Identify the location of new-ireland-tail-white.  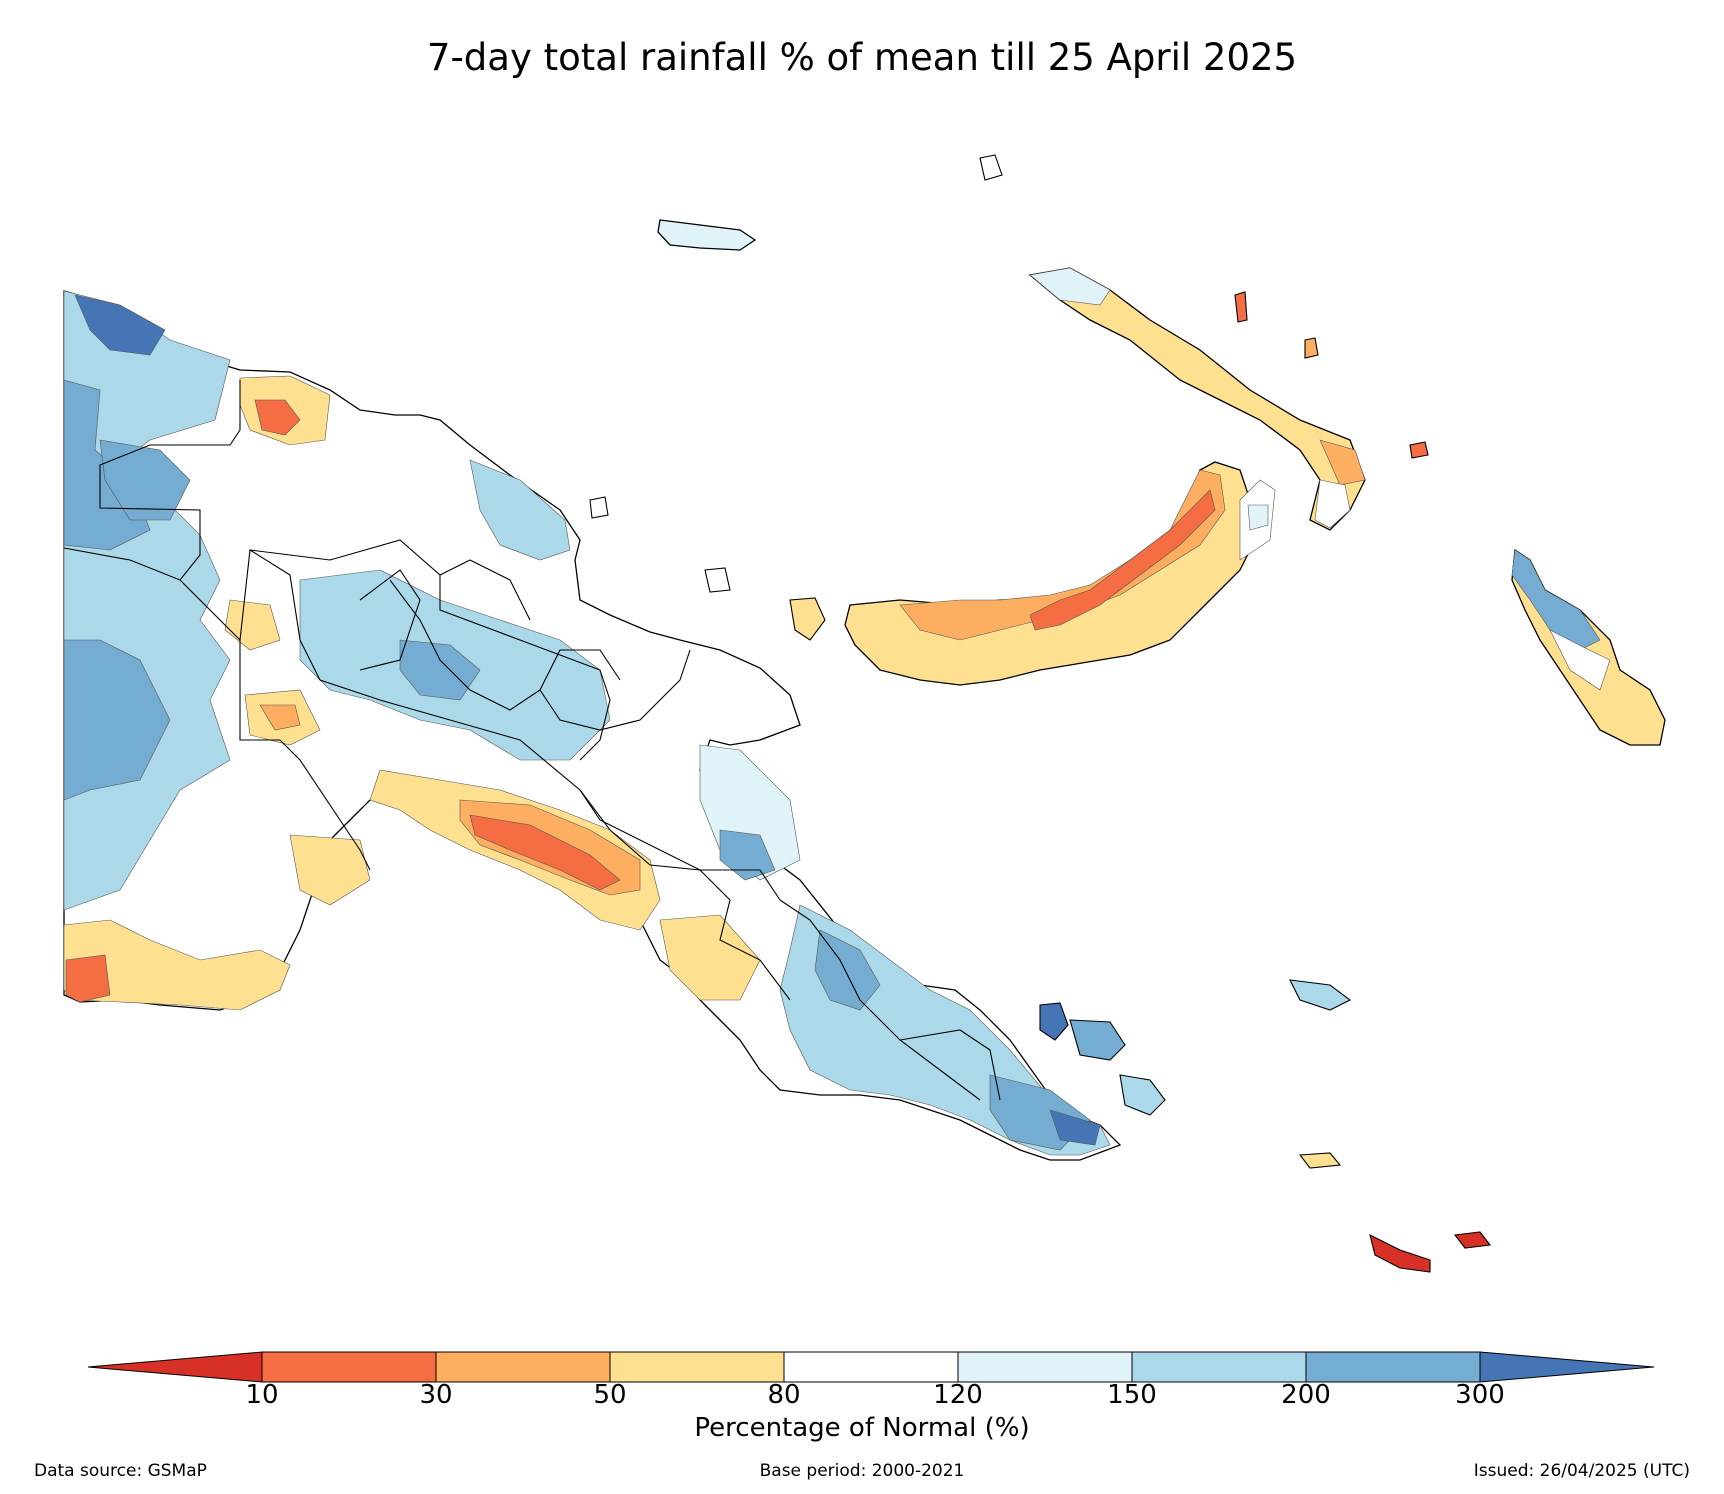
(1332, 504).